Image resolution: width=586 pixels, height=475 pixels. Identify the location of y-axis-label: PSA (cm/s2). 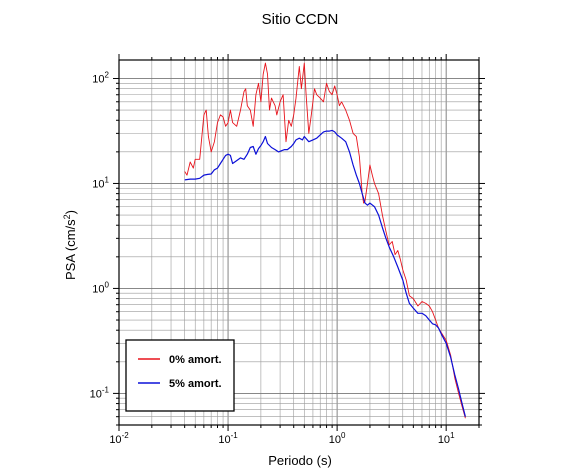
(70, 245).